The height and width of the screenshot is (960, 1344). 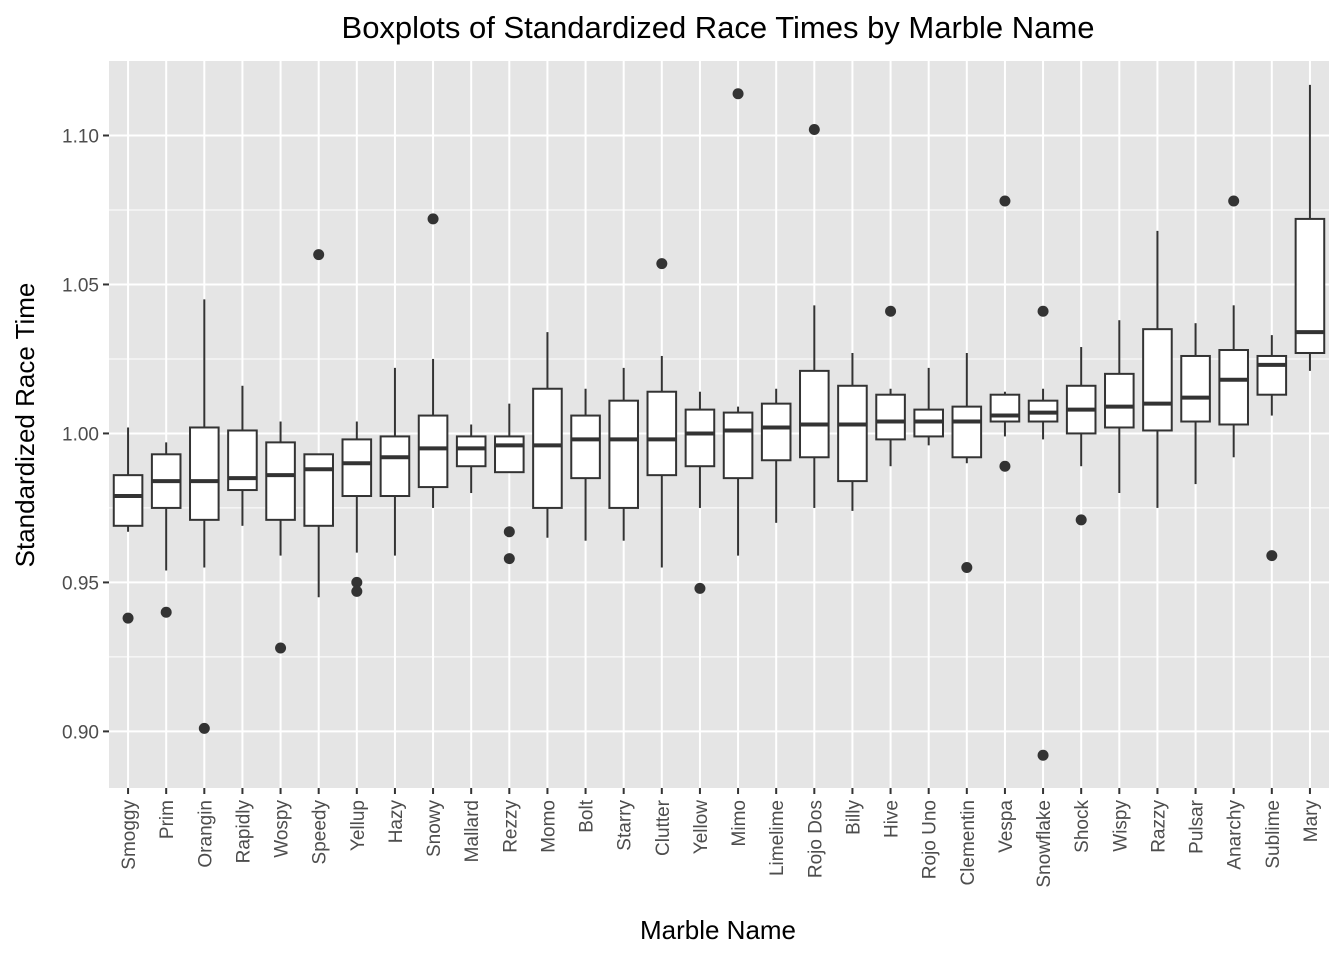 What do you see at coordinates (1043, 533) in the screenshot?
I see `box-snowflake` at bounding box center [1043, 533].